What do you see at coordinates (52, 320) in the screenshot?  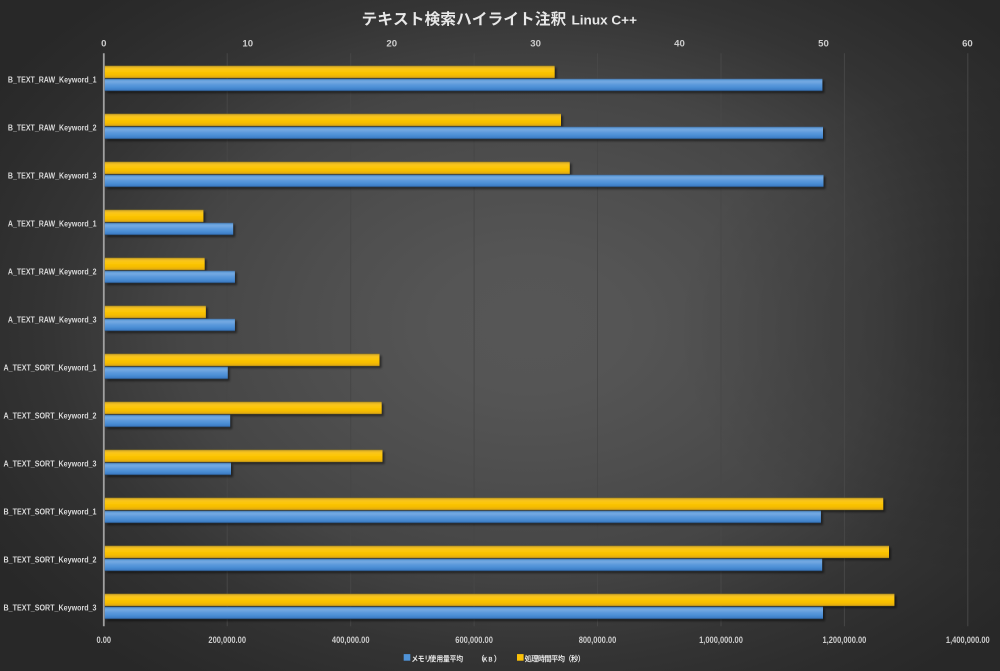 I see `svg-text: A_TEXT_RAW_Keyword_3` at bounding box center [52, 320].